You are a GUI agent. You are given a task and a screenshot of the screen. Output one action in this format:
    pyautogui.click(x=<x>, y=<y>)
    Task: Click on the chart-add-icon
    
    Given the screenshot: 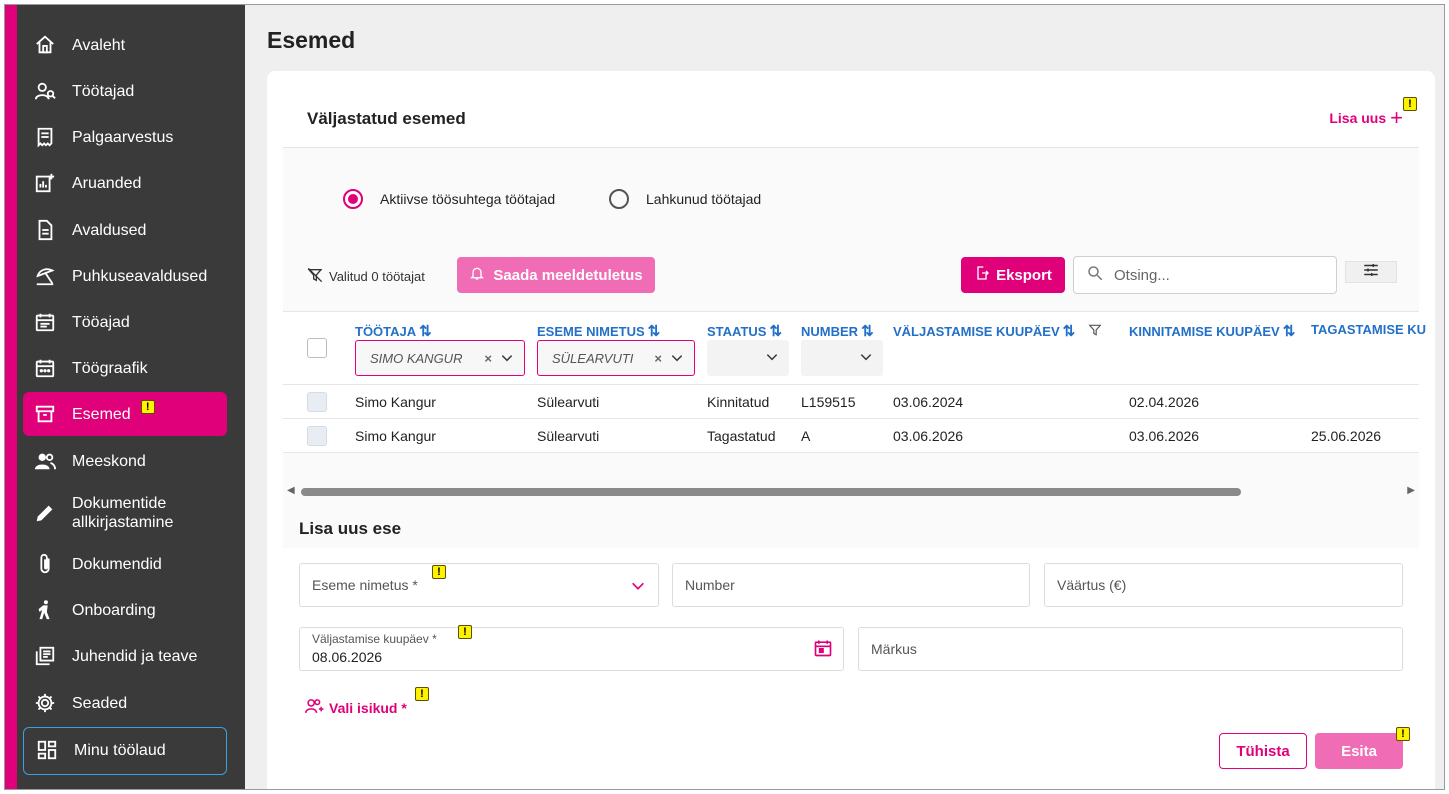 What is the action you would take?
    pyautogui.click(x=45, y=183)
    